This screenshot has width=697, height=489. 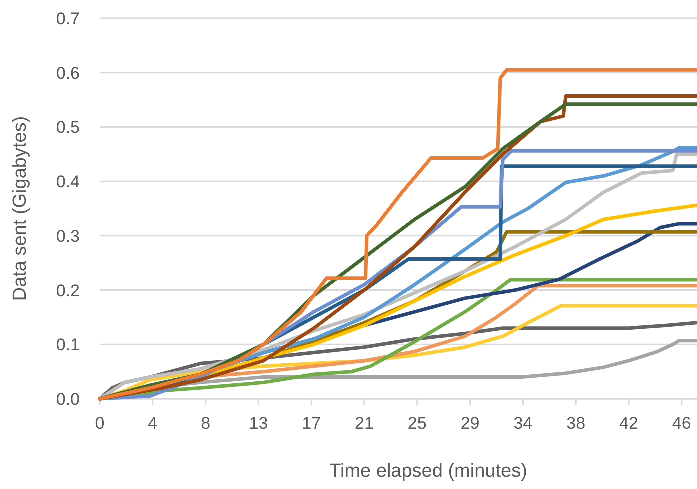 I want to click on y-tick-label: 0.5, so click(x=68, y=128).